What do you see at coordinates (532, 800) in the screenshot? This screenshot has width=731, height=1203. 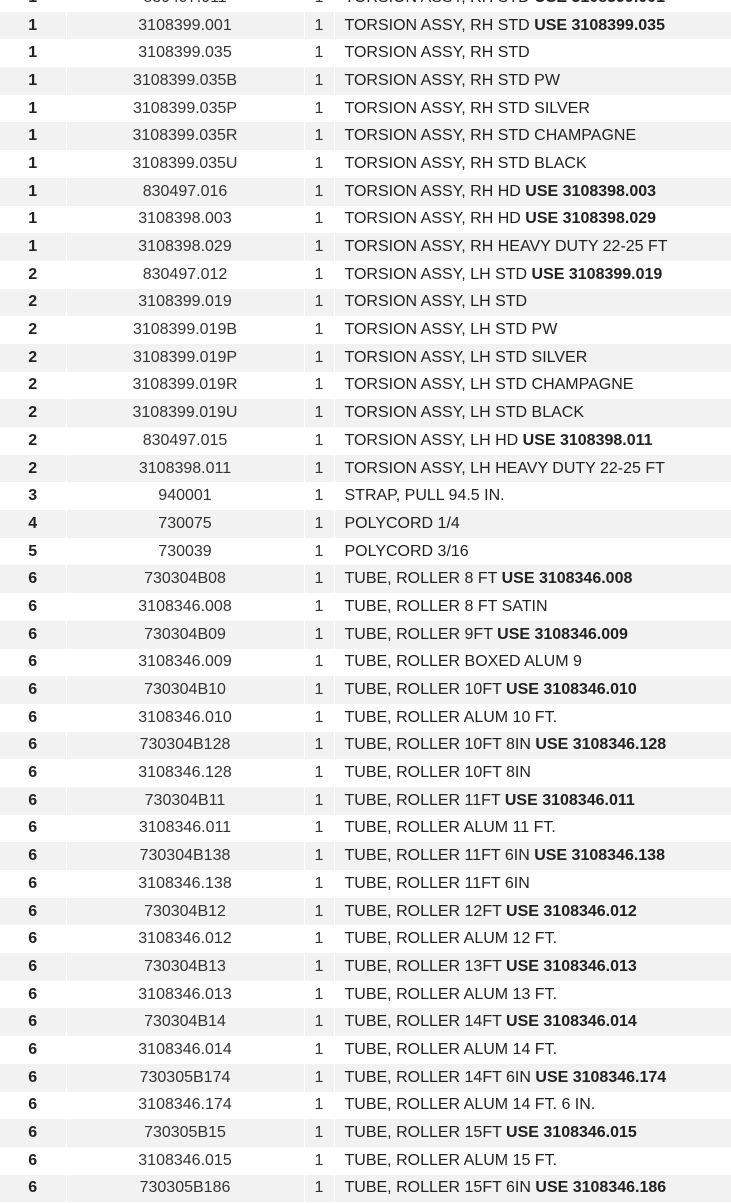 I see `description: TUBE, ROLLER 11FT USE 3108346.011` at bounding box center [532, 800].